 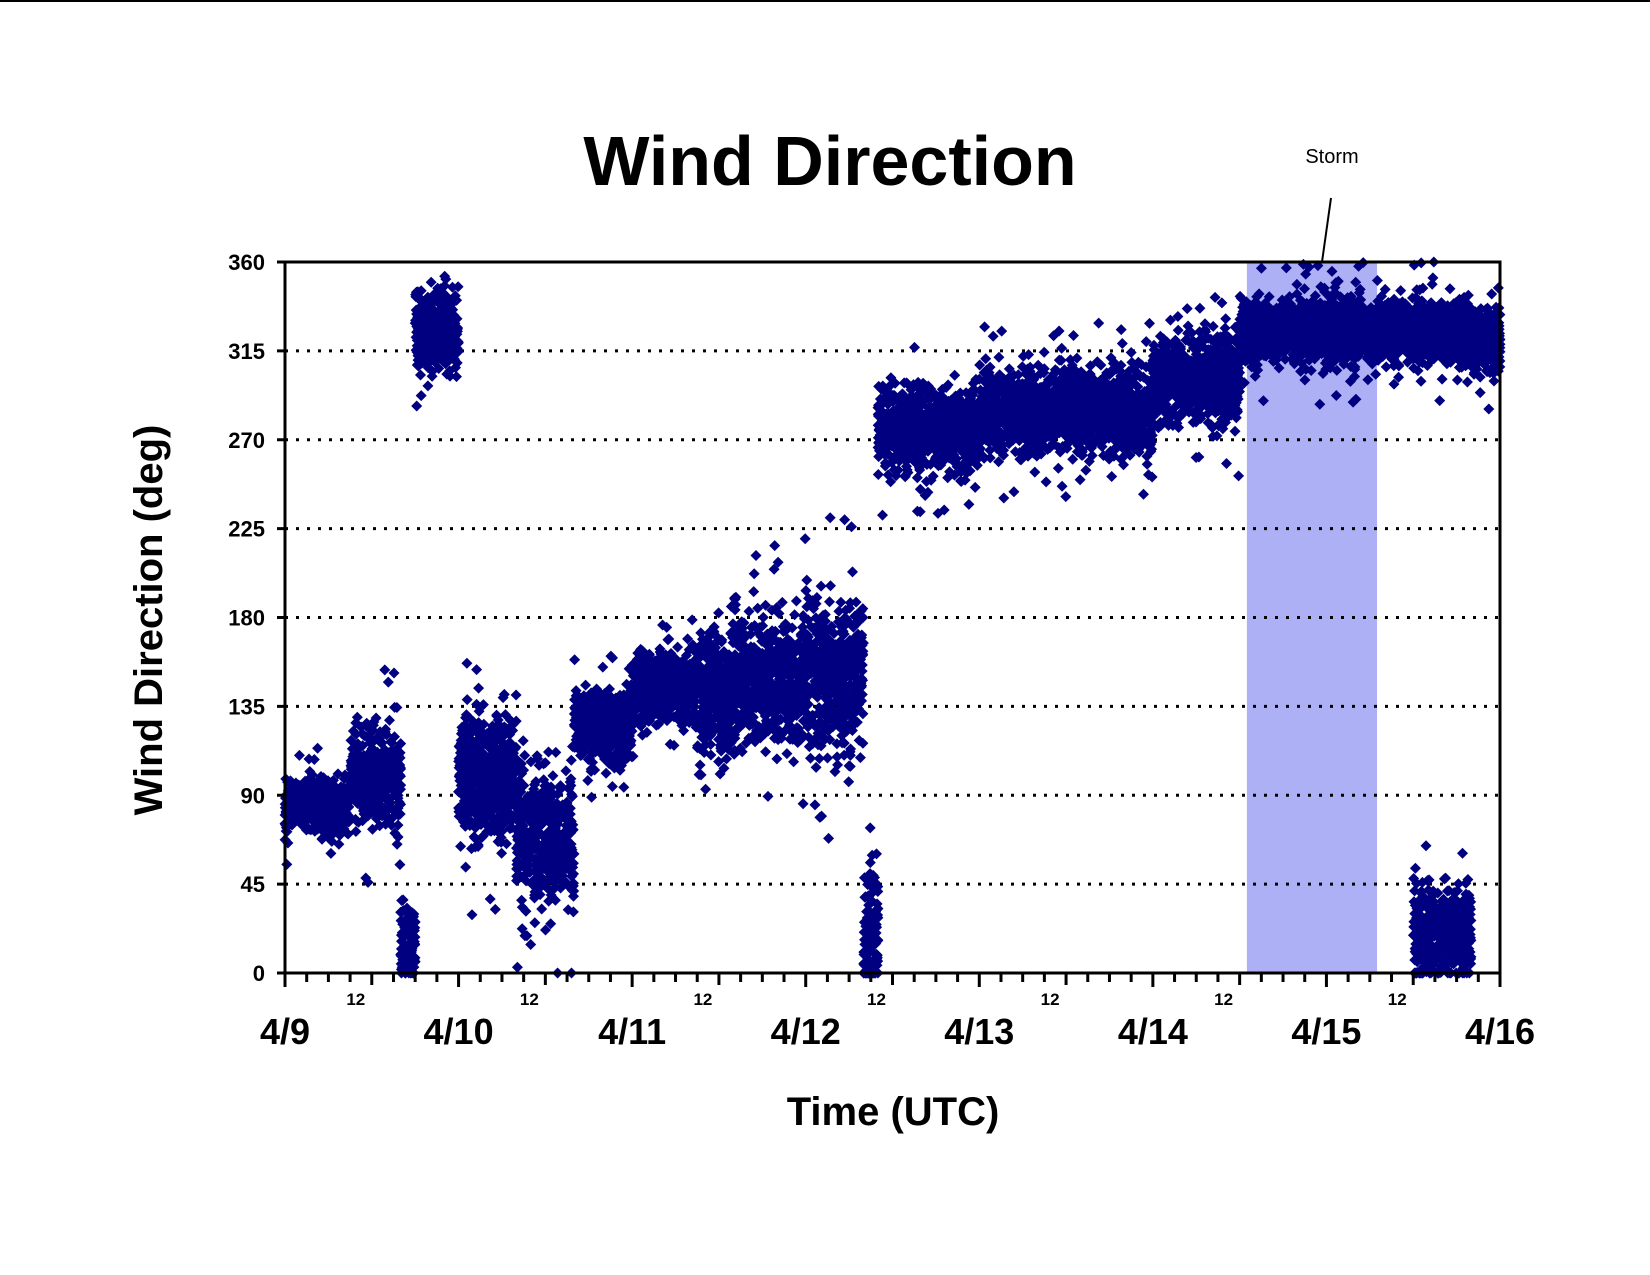 I want to click on chart-title: Wind Direction, so click(x=829, y=161).